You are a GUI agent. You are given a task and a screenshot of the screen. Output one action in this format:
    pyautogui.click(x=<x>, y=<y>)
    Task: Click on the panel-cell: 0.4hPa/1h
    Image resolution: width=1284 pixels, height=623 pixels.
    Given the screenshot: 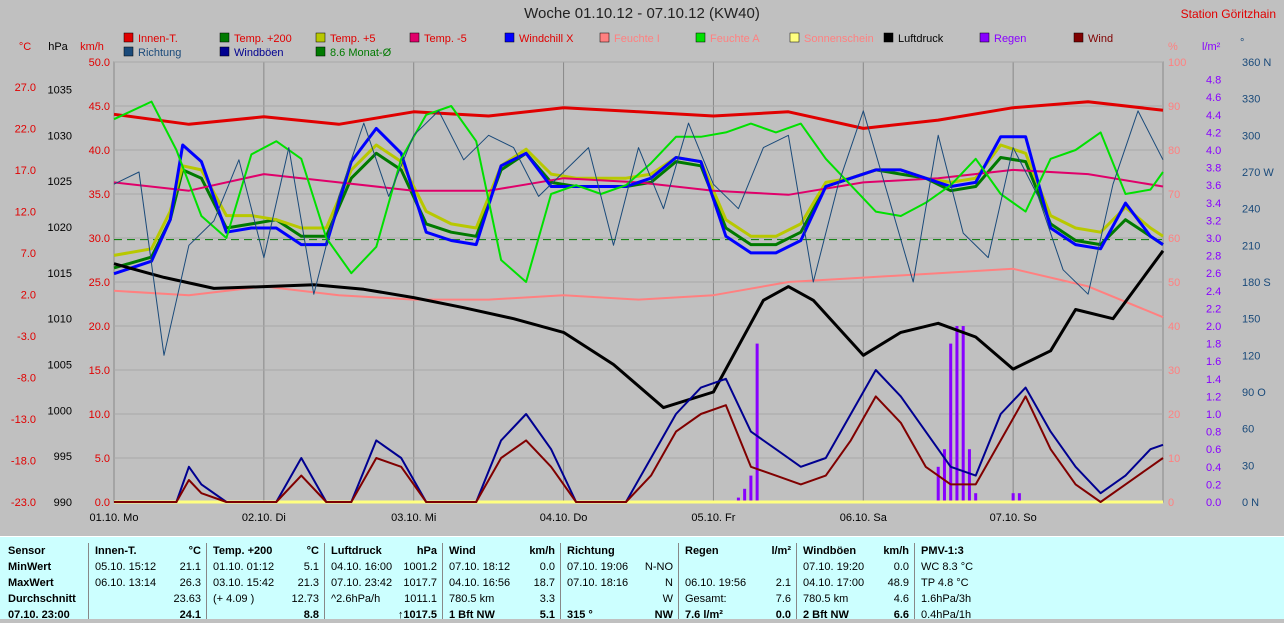 What is the action you would take?
    pyautogui.click(x=946, y=615)
    